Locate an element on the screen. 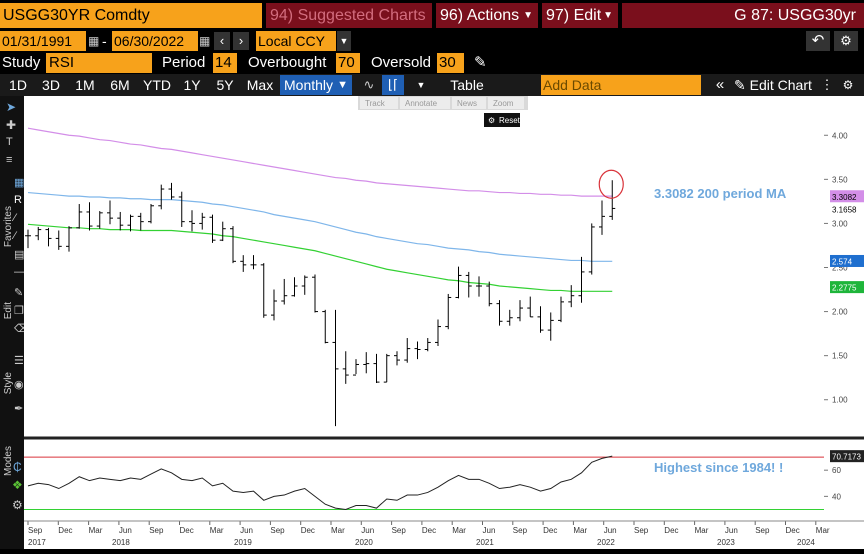  brush-icon: ✒ is located at coordinates (19, 409).